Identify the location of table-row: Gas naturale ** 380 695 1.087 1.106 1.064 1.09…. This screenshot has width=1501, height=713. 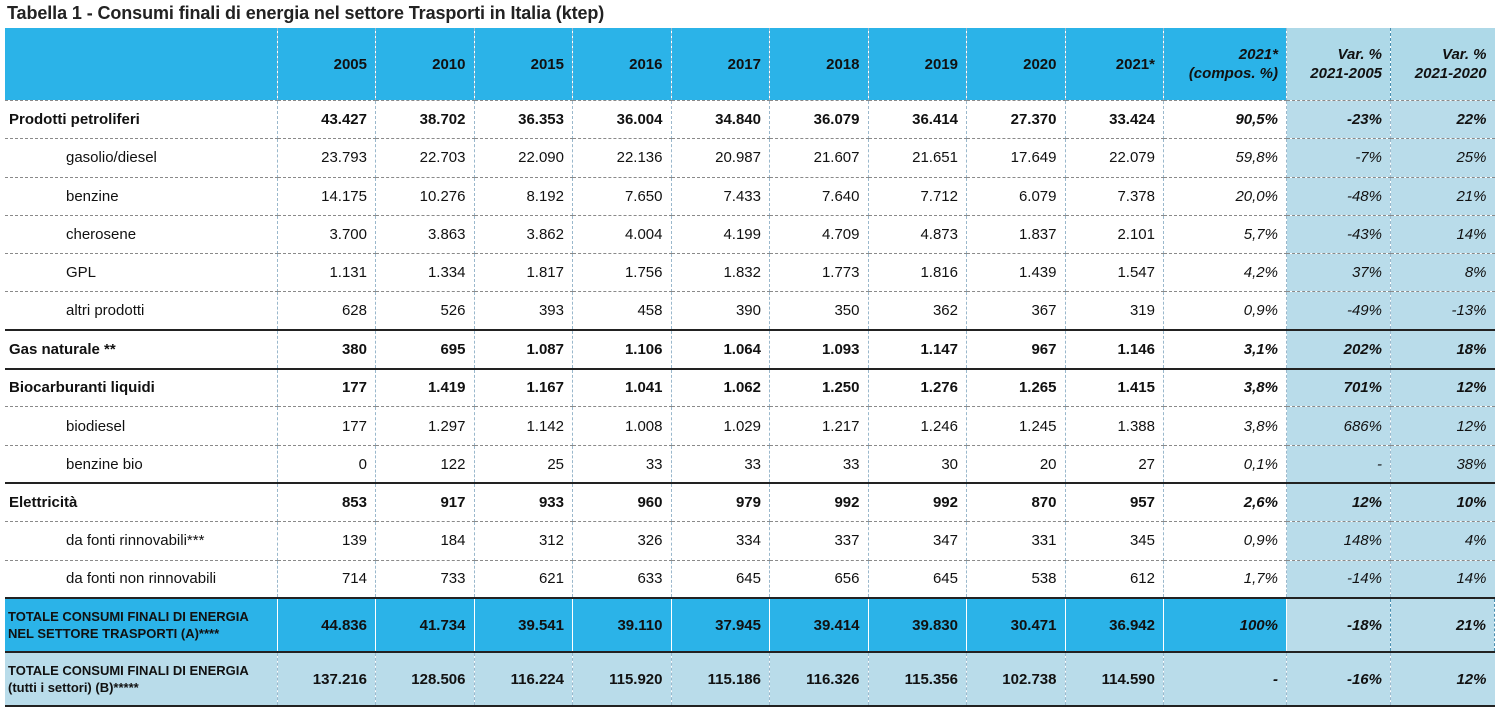
(750, 349).